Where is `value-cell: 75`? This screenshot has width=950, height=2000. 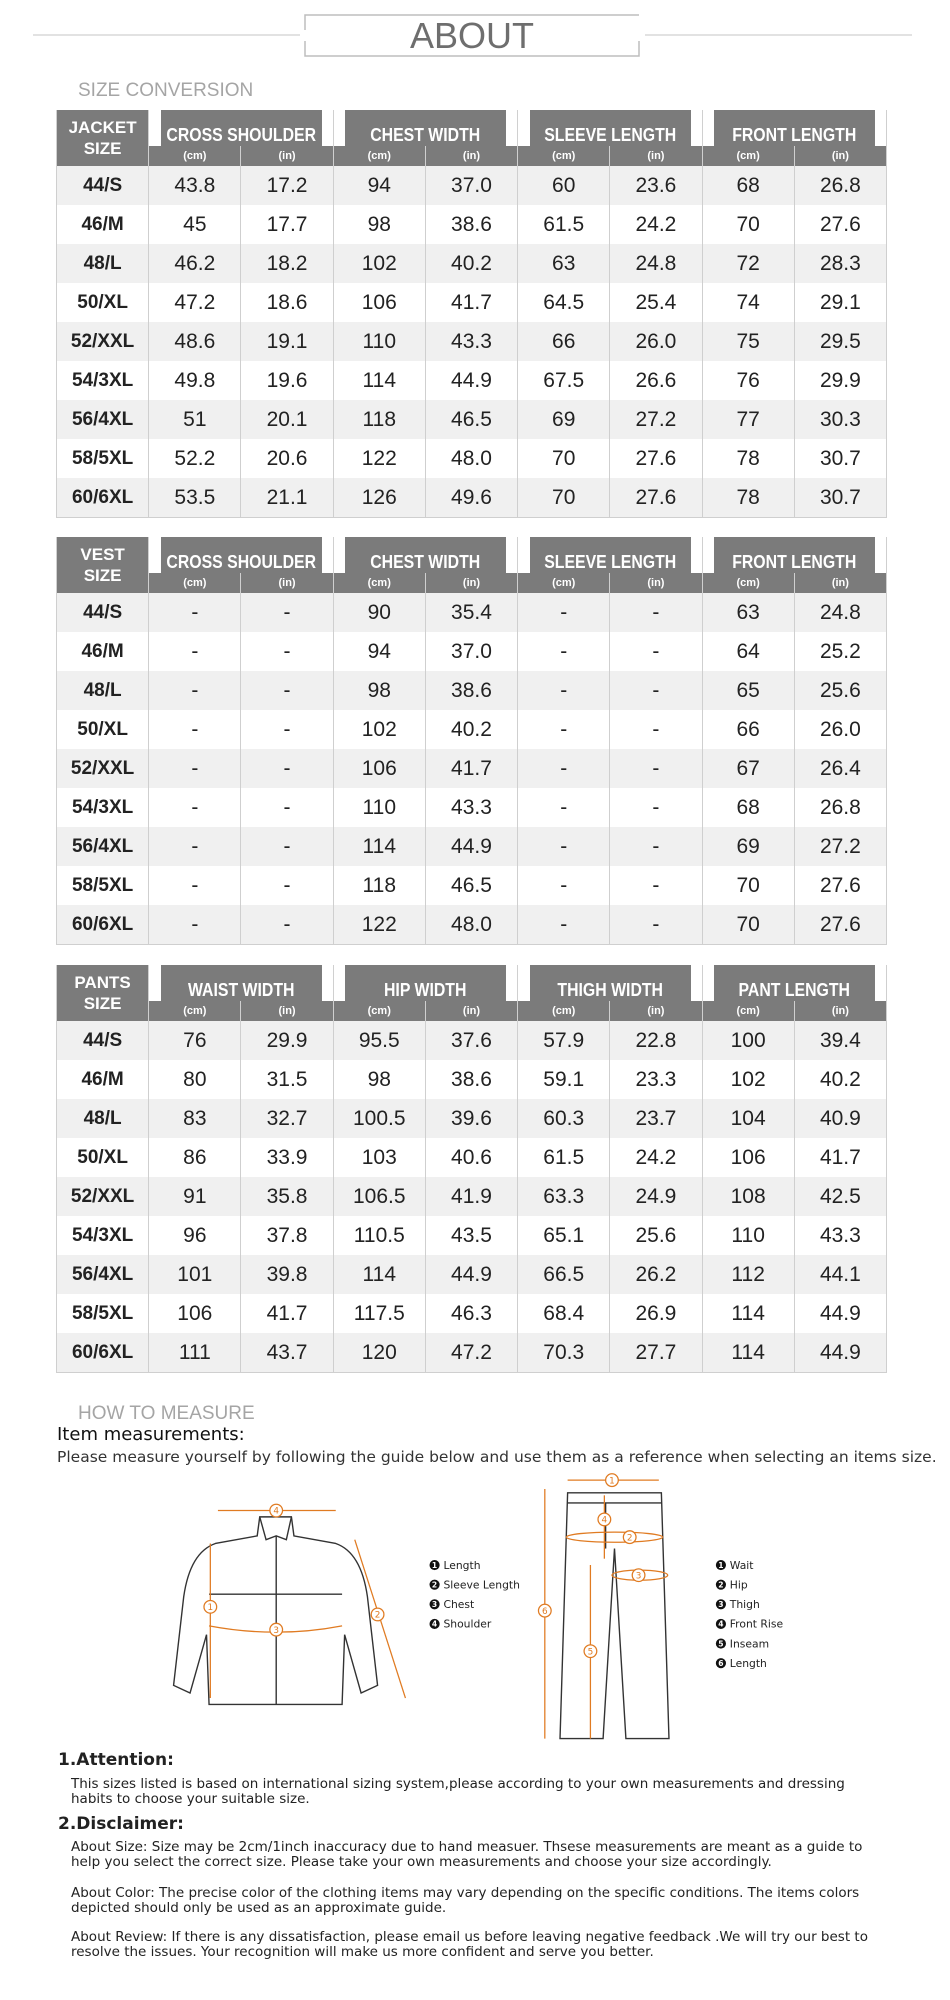
value-cell: 75 is located at coordinates (748, 341).